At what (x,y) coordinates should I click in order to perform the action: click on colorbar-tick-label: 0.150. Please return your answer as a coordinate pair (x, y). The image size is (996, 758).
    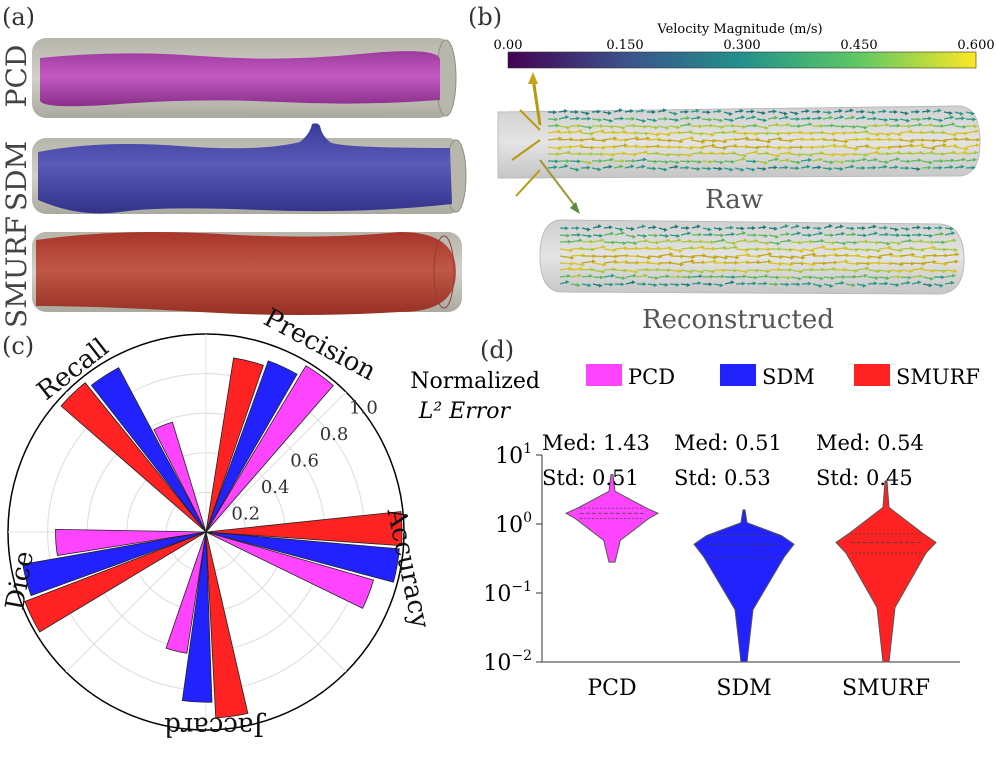
    Looking at the image, I should click on (624, 45).